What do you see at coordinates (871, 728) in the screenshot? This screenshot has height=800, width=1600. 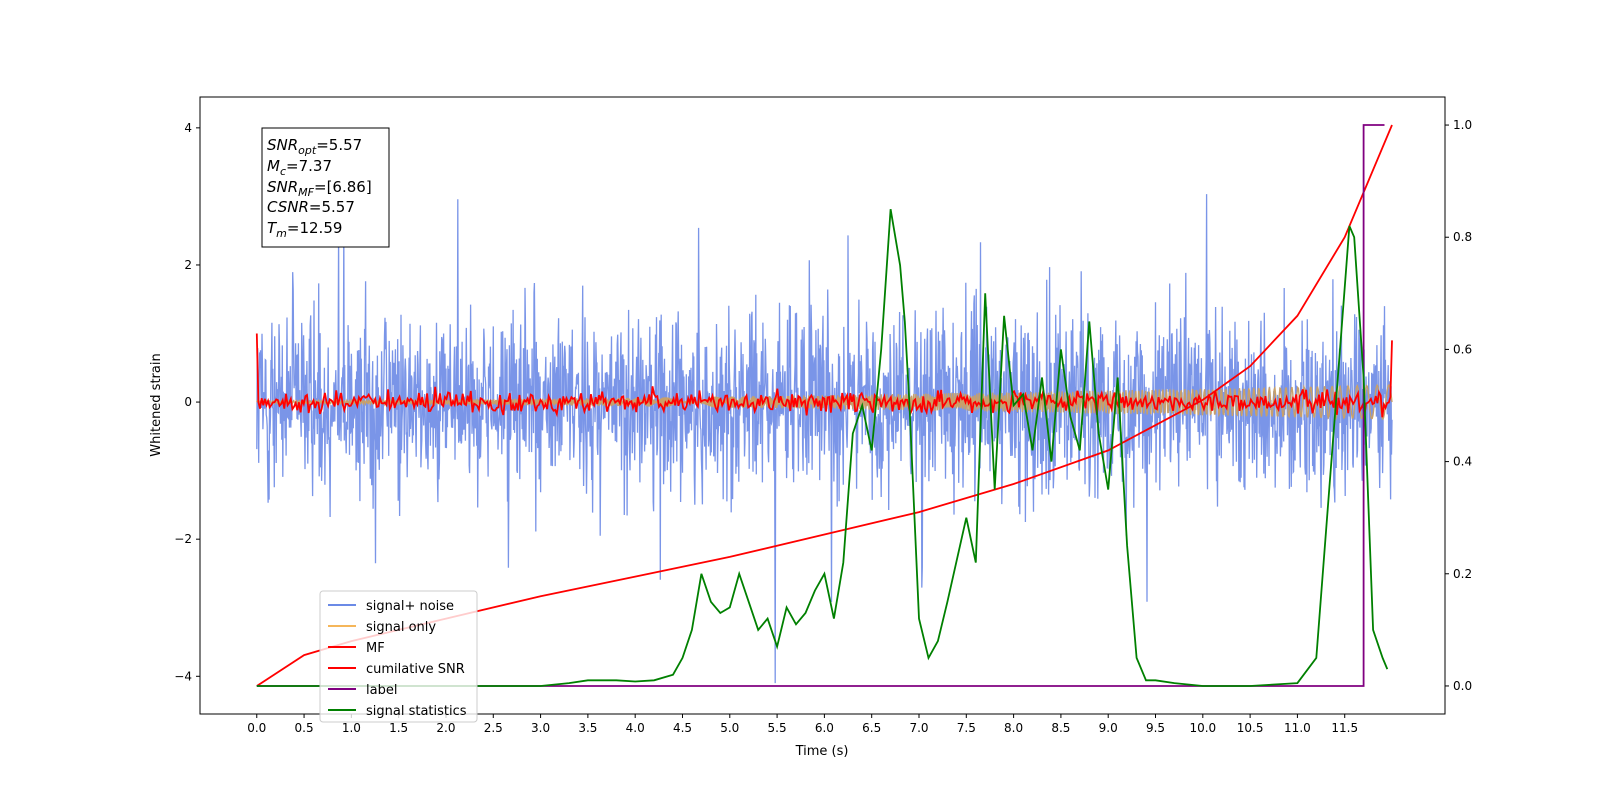 I see `x-tick-label: 6.5` at bounding box center [871, 728].